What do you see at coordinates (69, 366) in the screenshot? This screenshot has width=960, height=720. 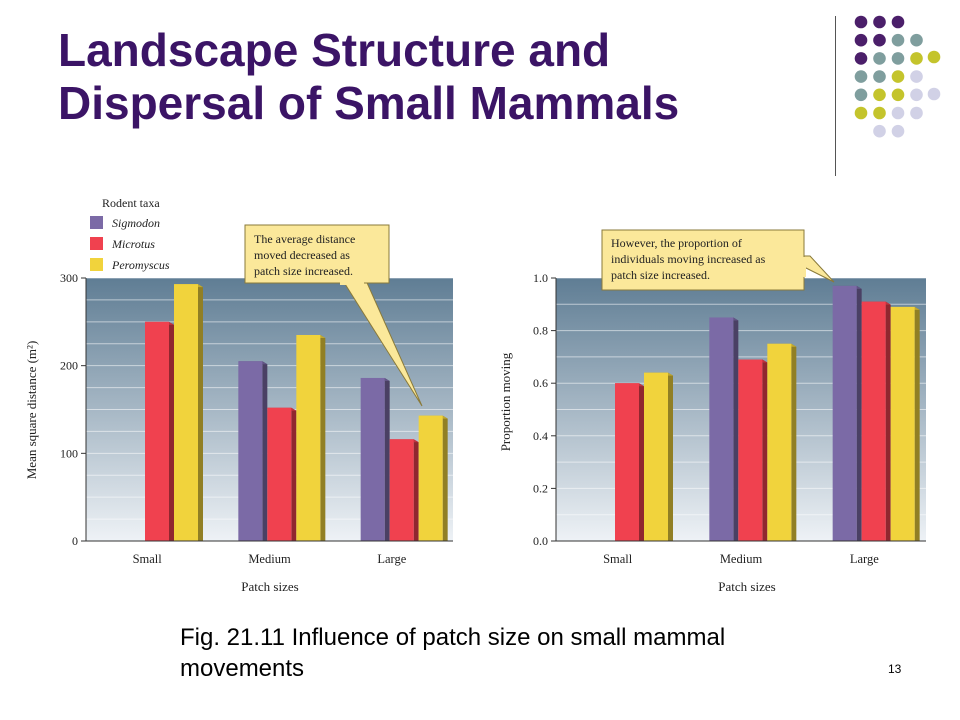 I see `y-tick-label: 200` at bounding box center [69, 366].